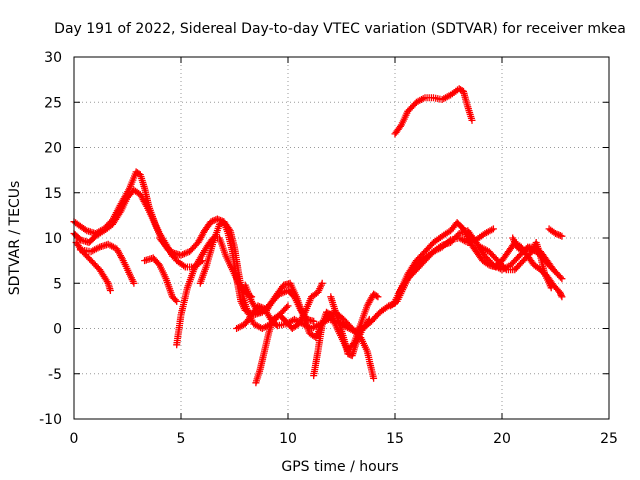  I want to click on x-tick-label: 10, so click(288, 439).